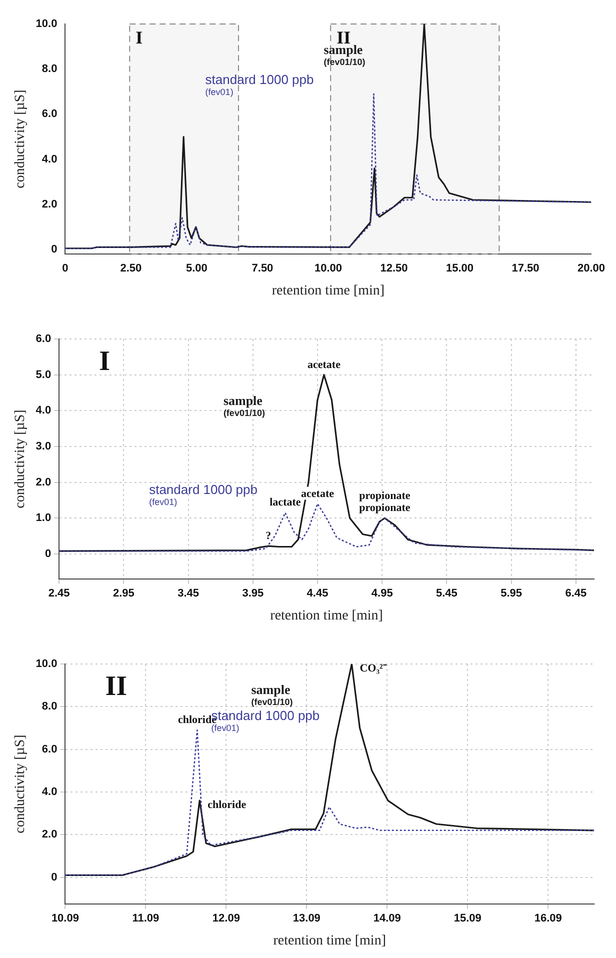 This screenshot has width=616, height=958. What do you see at coordinates (146, 918) in the screenshot?
I see `x-tick-label: 11.09` at bounding box center [146, 918].